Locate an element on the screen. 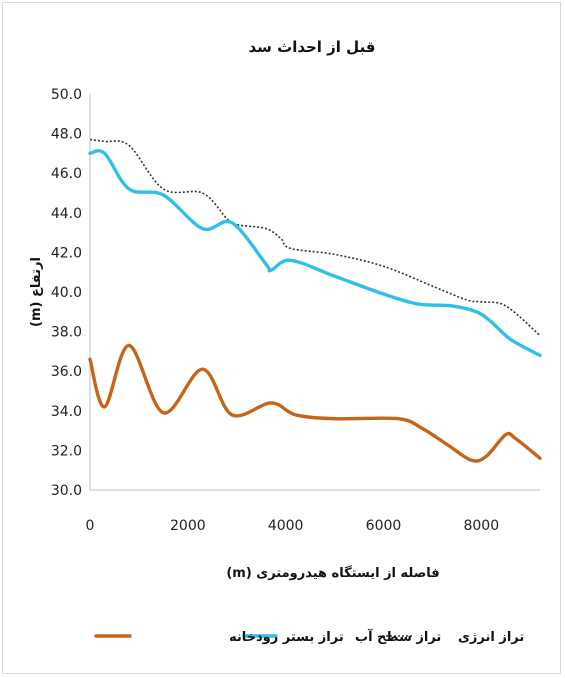 This screenshot has height=678, width=565. y-tick-label: 40.0 is located at coordinates (66, 293).